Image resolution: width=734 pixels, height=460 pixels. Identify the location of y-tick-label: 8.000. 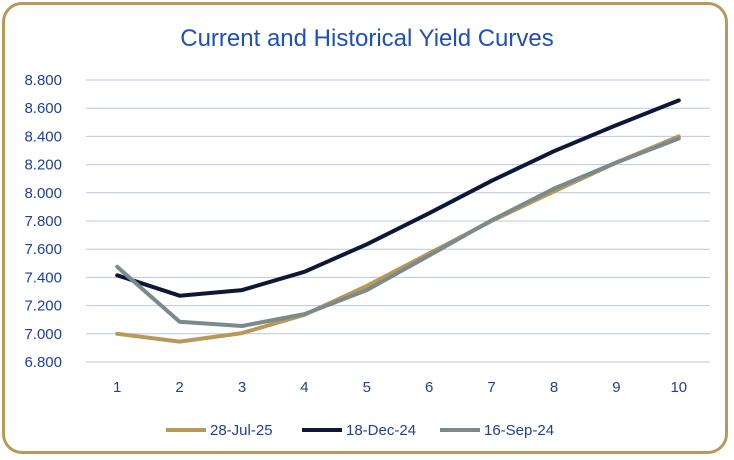
(43, 193).